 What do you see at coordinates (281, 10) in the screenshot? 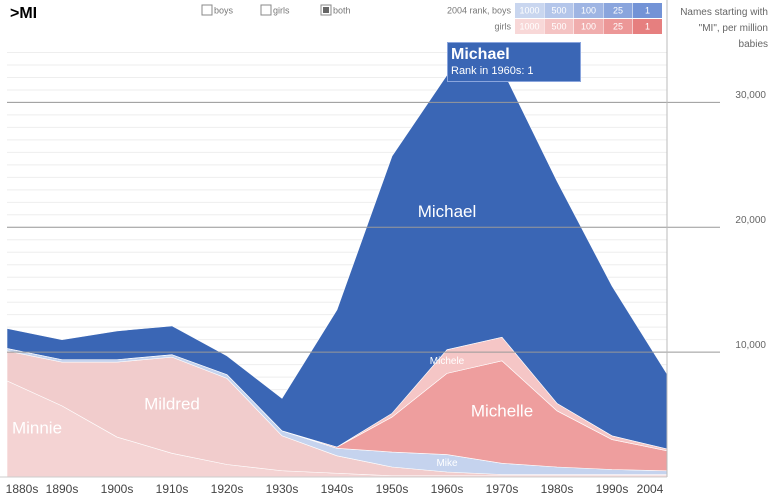
I see `filter-label: girls` at bounding box center [281, 10].